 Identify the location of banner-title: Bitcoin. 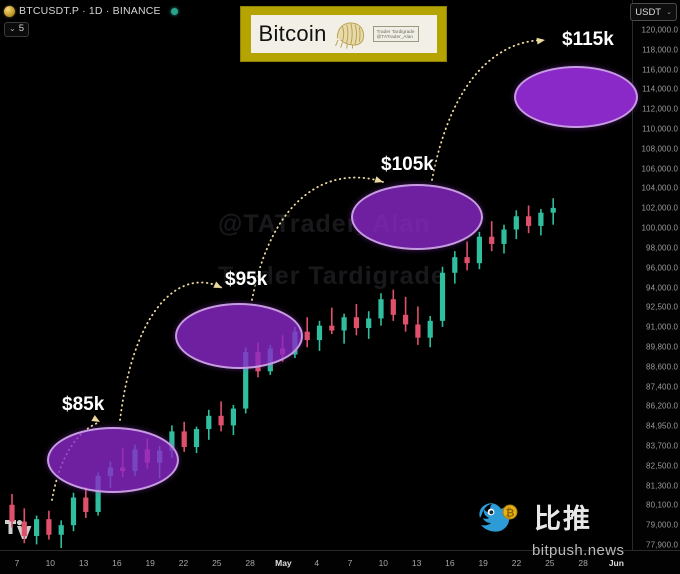
(292, 33).